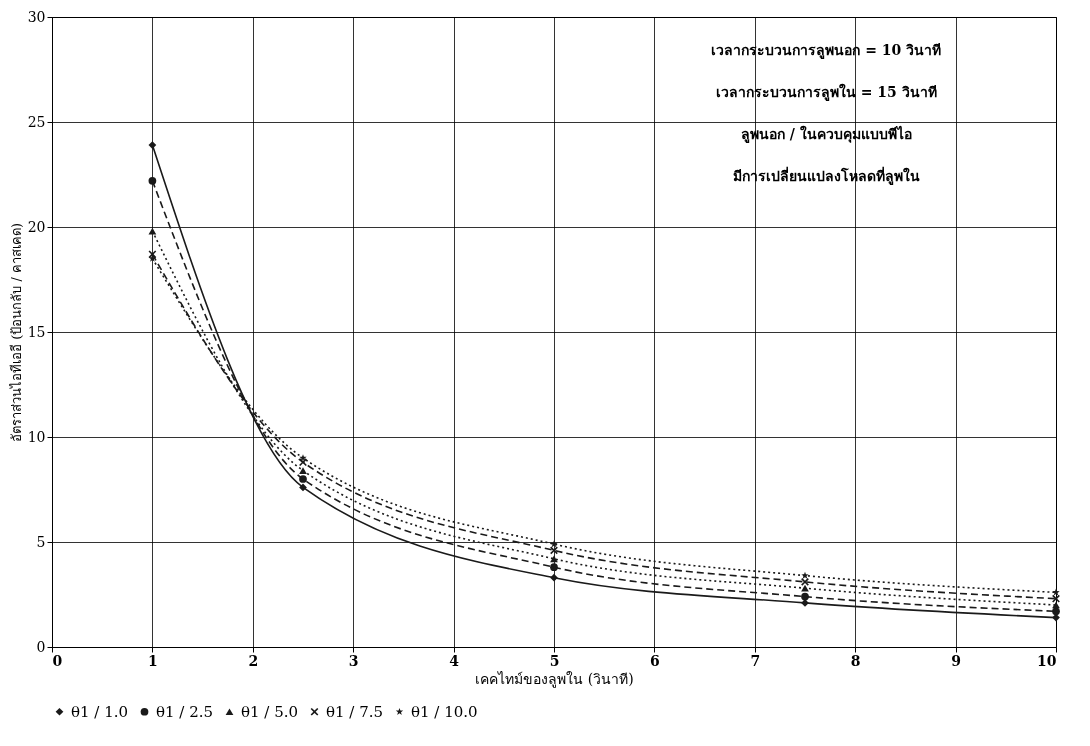  Describe the element at coordinates (554, 660) in the screenshot. I see `x-tick-label: 5` at that location.